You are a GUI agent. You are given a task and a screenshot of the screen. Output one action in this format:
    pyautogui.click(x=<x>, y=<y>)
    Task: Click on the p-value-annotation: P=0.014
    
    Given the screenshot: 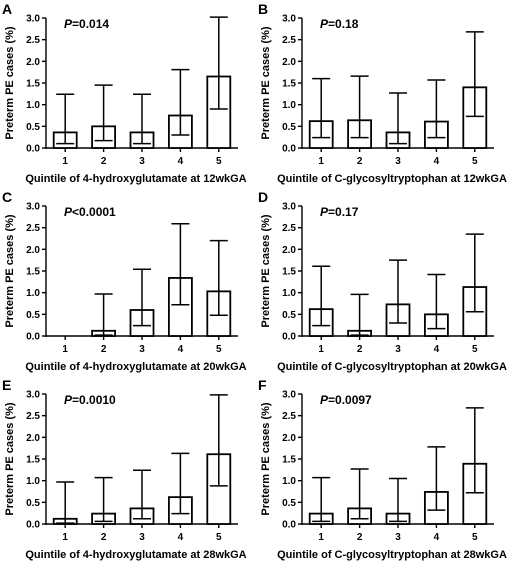 What is the action you would take?
    pyautogui.click(x=86, y=24)
    